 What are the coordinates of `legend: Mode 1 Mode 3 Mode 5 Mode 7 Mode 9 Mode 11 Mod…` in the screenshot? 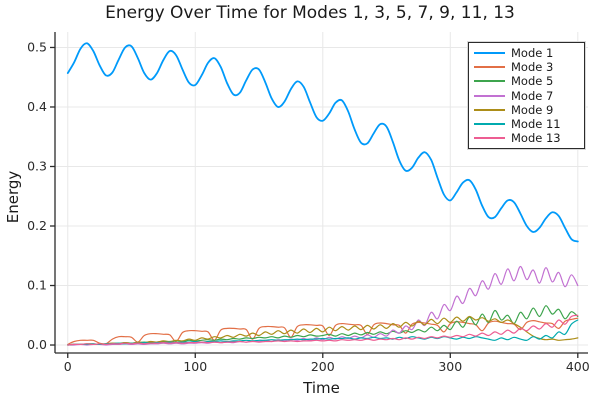 It's located at (526, 96).